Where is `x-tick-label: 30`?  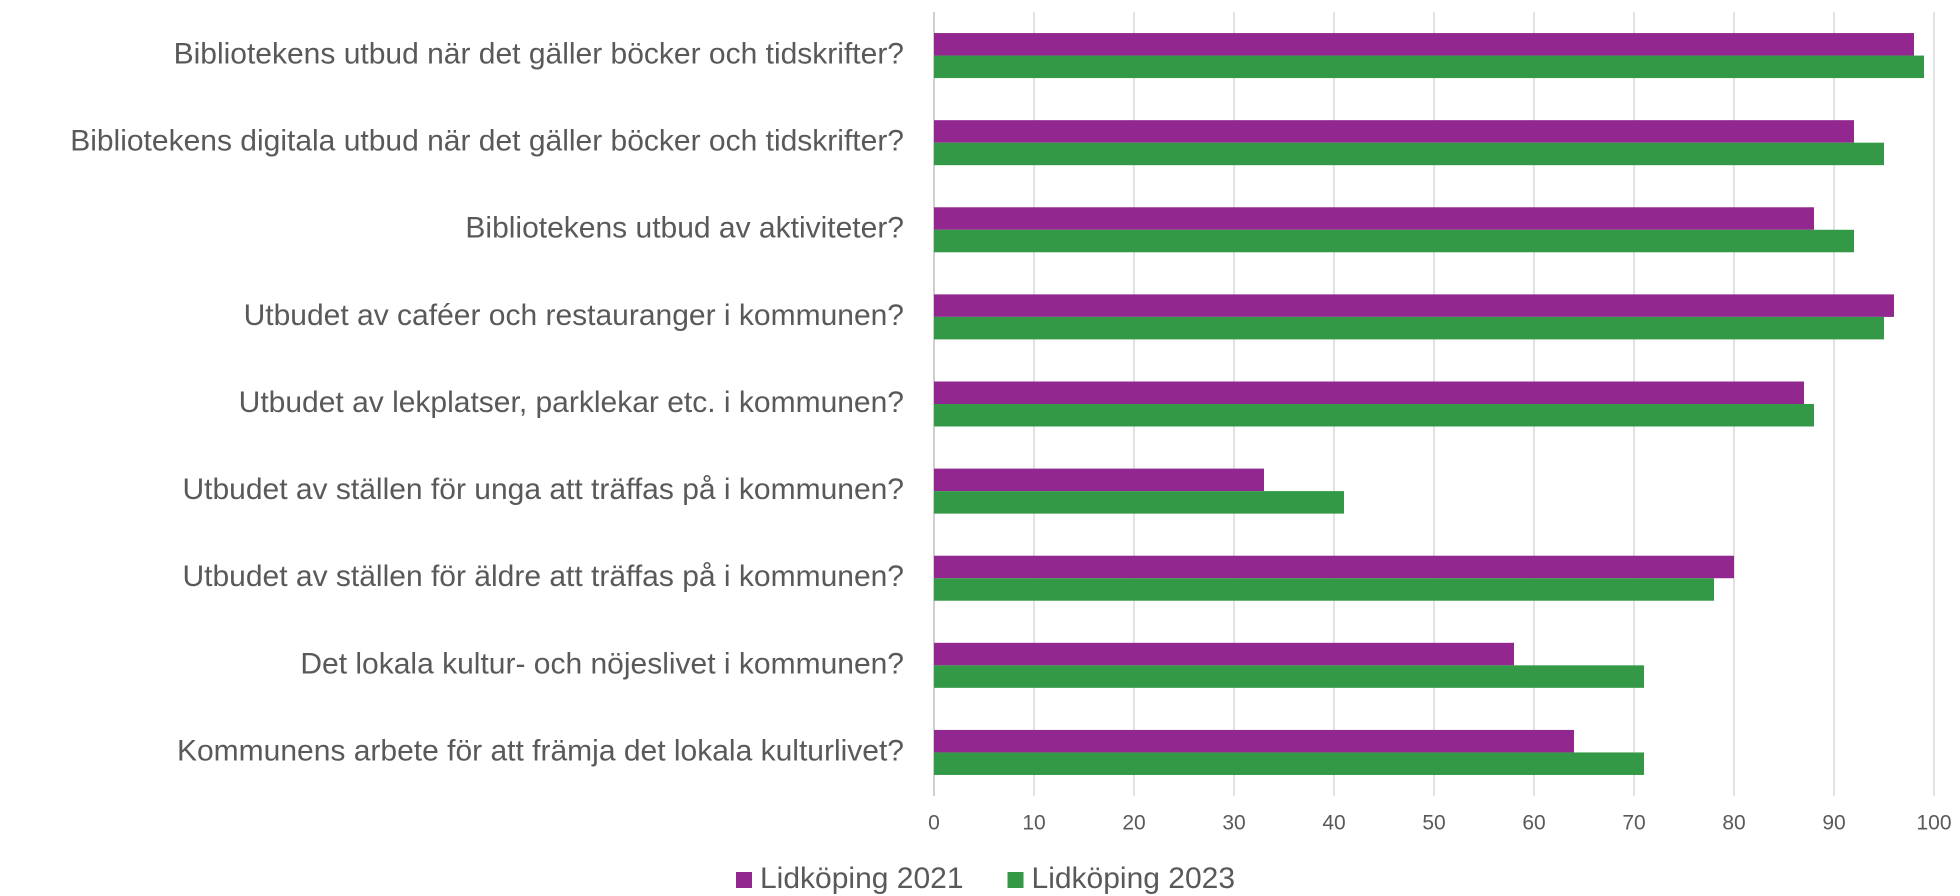
x-tick-label: 30 is located at coordinates (1233, 823).